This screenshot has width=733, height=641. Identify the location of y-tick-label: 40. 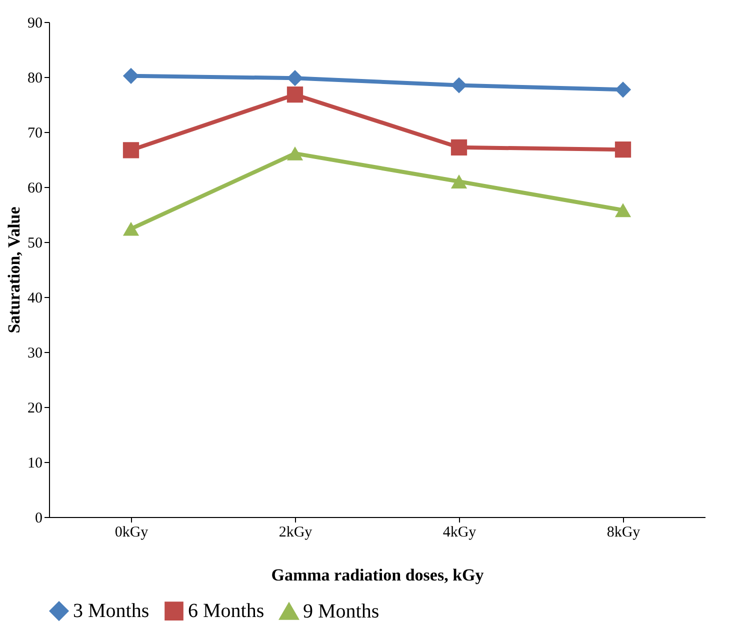
(35, 298).